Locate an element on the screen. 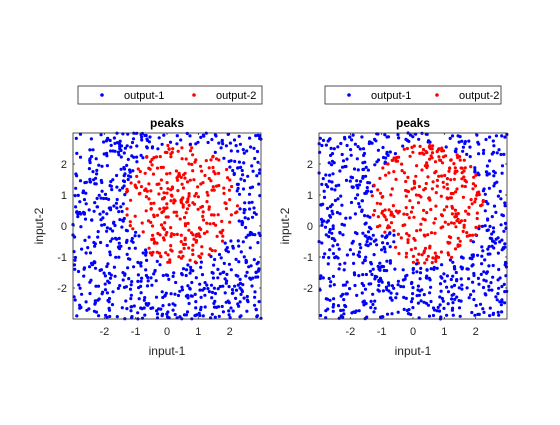 This screenshot has width=560, height=425. legend-label: output-2 is located at coordinates (479, 96).